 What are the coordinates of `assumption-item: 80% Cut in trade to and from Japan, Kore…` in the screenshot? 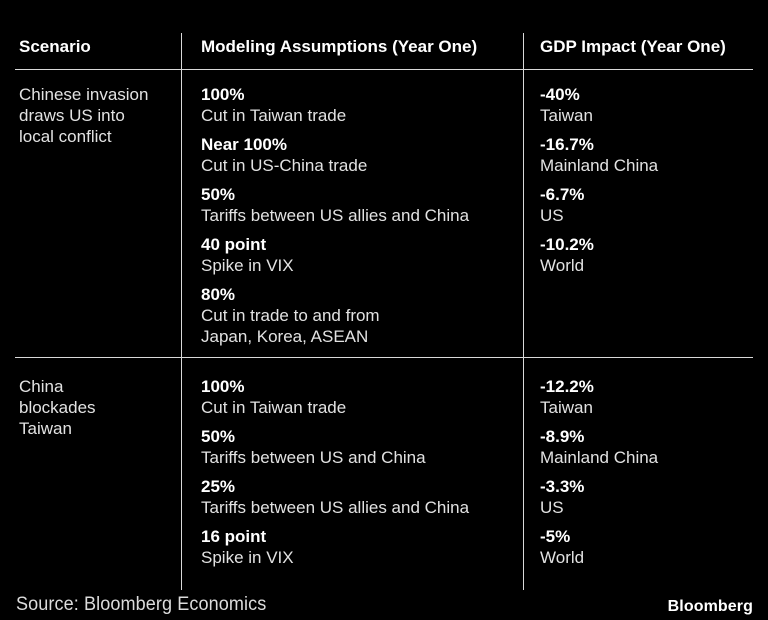 It's located at (362, 315).